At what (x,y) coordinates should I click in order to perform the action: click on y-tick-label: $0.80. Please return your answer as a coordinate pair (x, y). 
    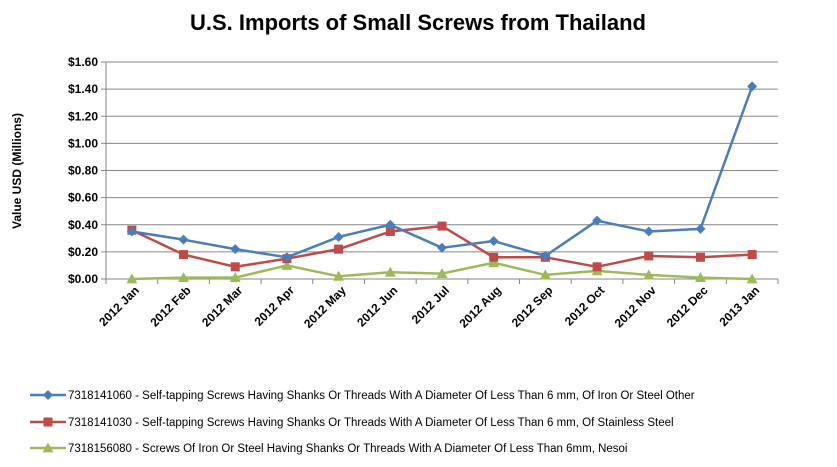
    Looking at the image, I should click on (83, 171).